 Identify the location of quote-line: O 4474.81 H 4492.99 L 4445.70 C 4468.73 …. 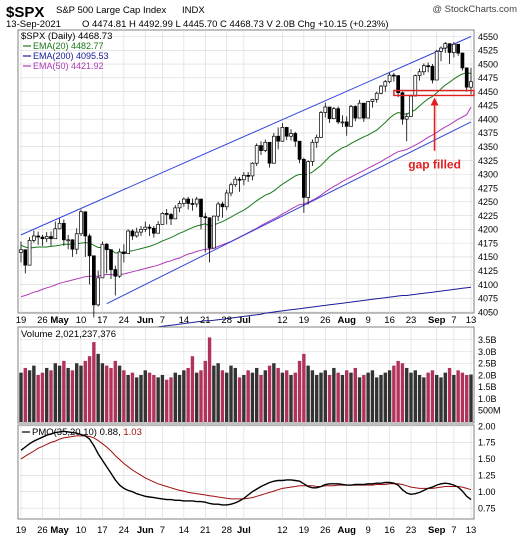
(235, 24).